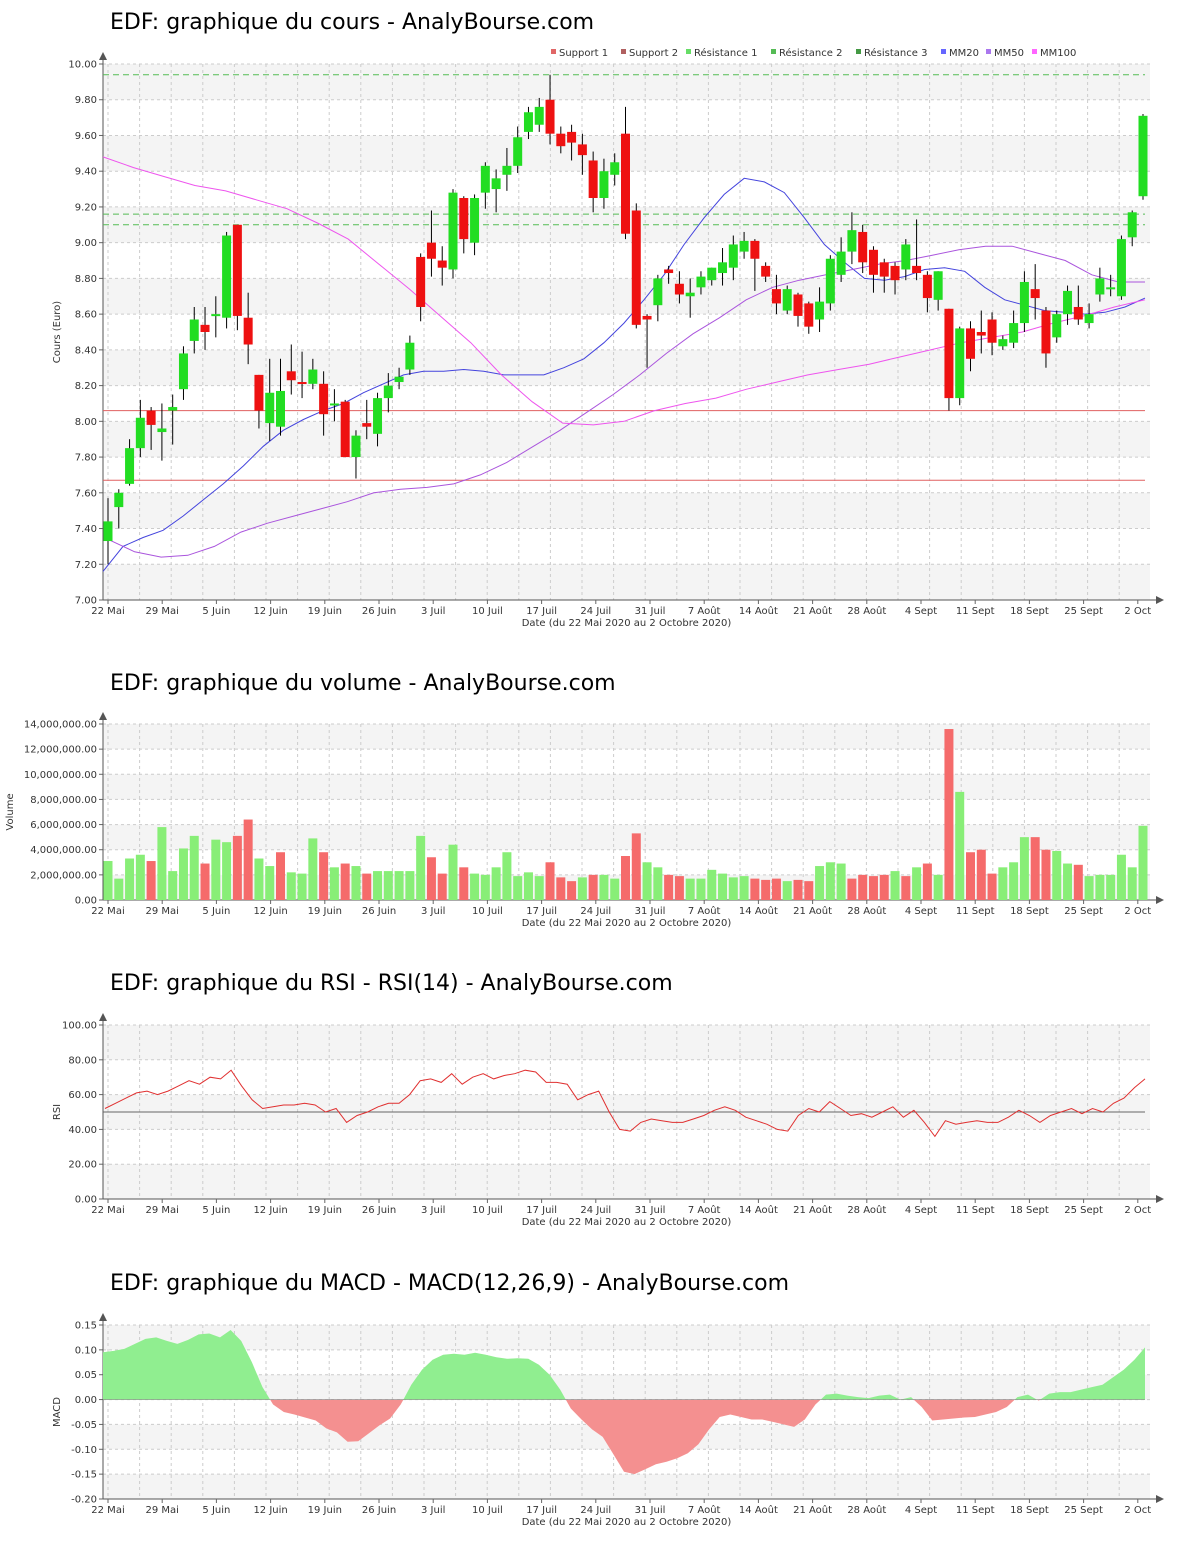  Describe the element at coordinates (161, 611) in the screenshot. I see `price-xtick-label: 29 Mai` at that location.